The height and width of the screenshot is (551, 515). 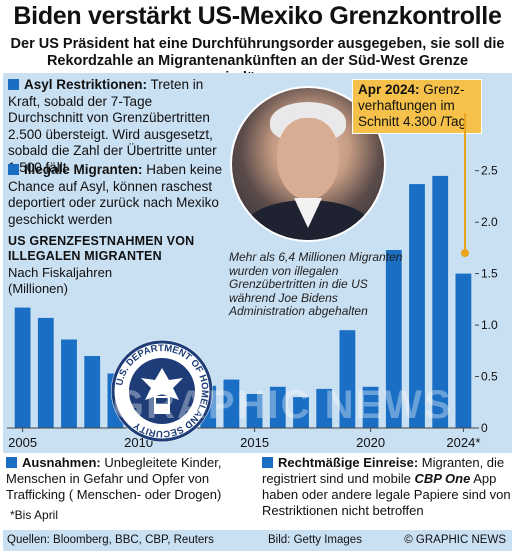 What do you see at coordinates (463, 350) in the screenshot?
I see `bar-2024` at bounding box center [463, 350].